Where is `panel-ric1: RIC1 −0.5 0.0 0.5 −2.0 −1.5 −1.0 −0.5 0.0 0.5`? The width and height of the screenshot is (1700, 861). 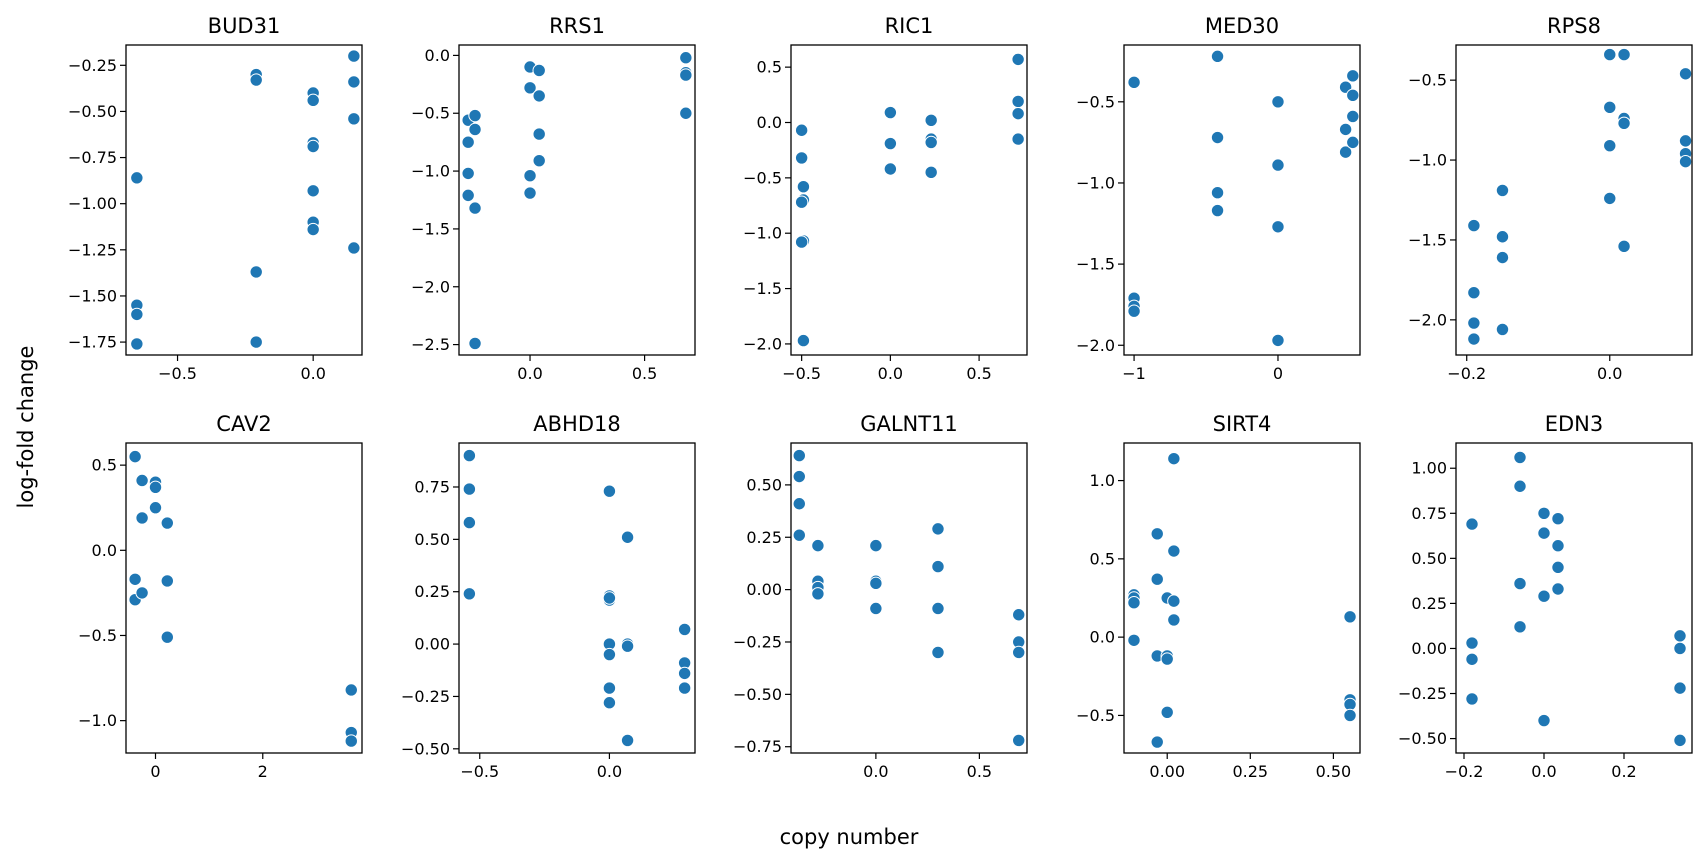
panel-ric1: RIC1 −0.5 0.0 0.5 −2.0 −1.5 −1.0 −0.5 0.0 0.5 is located at coordinates (885, 198).